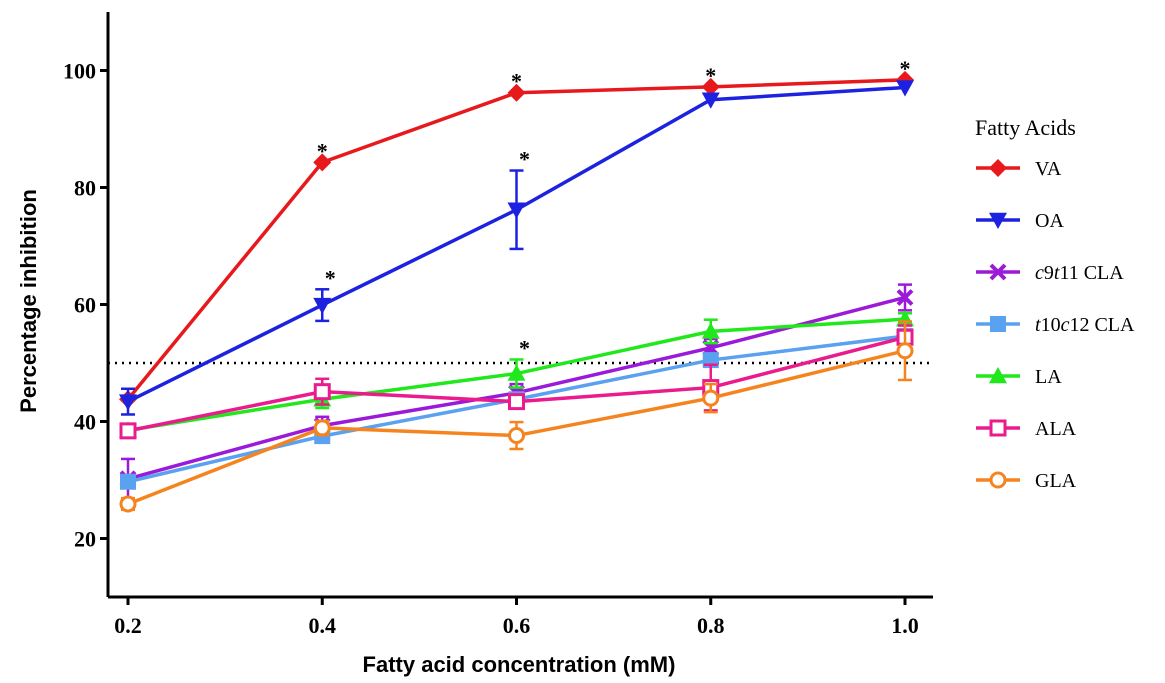 Image resolution: width=1165 pixels, height=683 pixels. I want to click on legend-label-t10c12-cla: t10c12 CLA, so click(1085, 325).